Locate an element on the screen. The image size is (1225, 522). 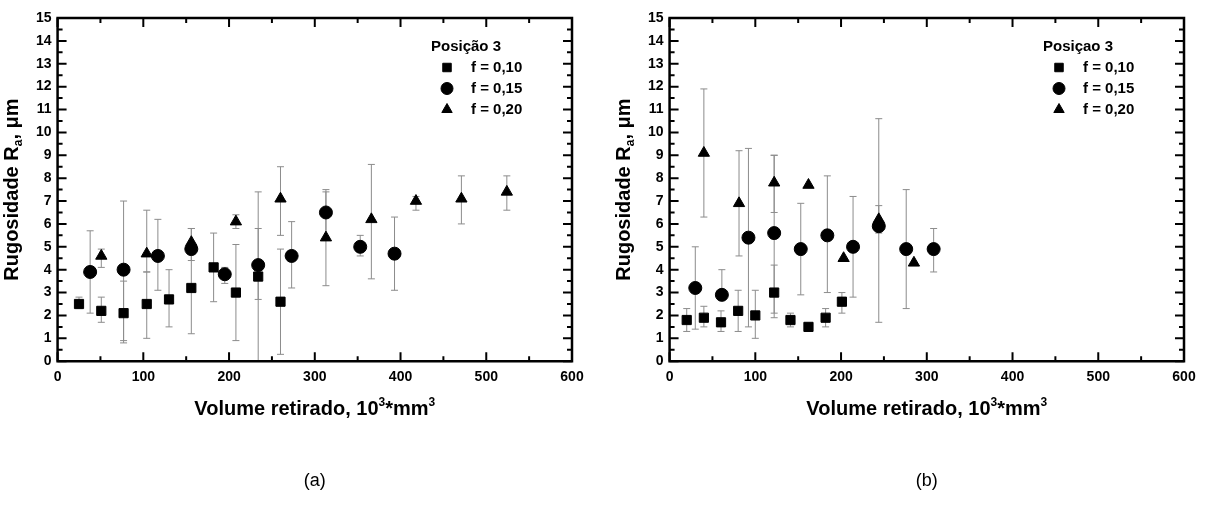
text: (b) is located at coordinates (926, 480).